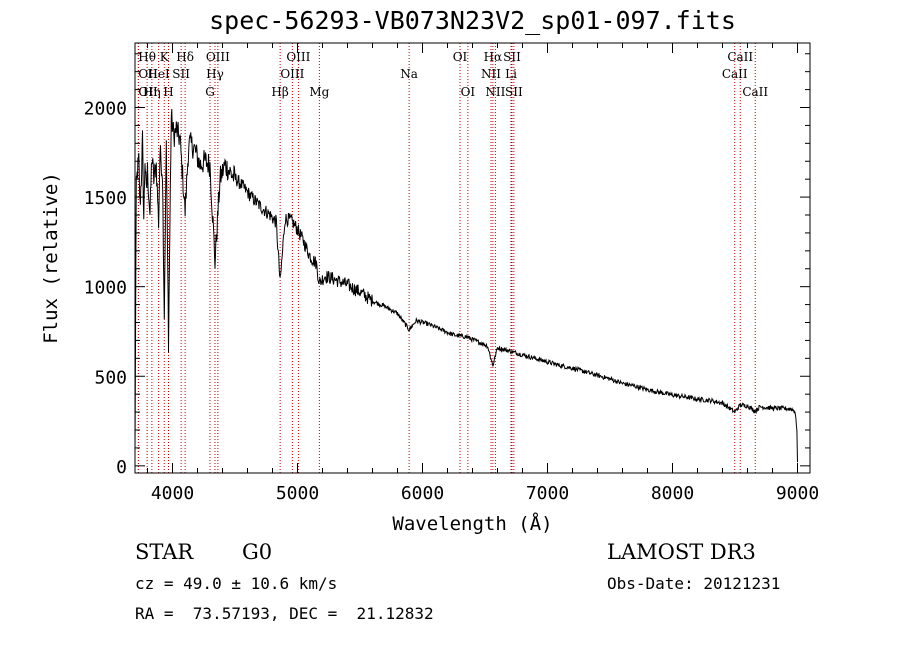  I want to click on x-tick-label: 9000, so click(797, 493).